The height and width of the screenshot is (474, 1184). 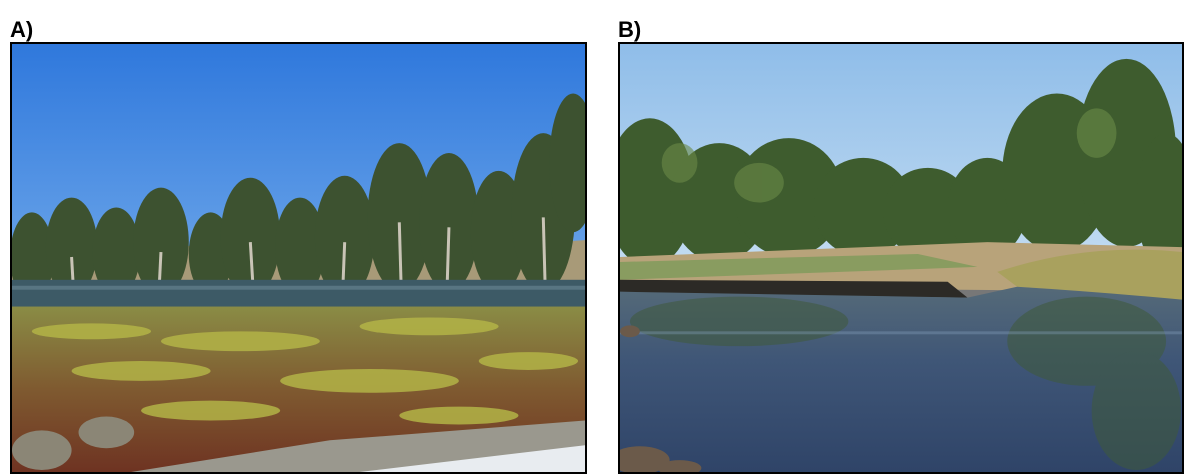 I want to click on foreground-rocks, so click(x=661, y=398).